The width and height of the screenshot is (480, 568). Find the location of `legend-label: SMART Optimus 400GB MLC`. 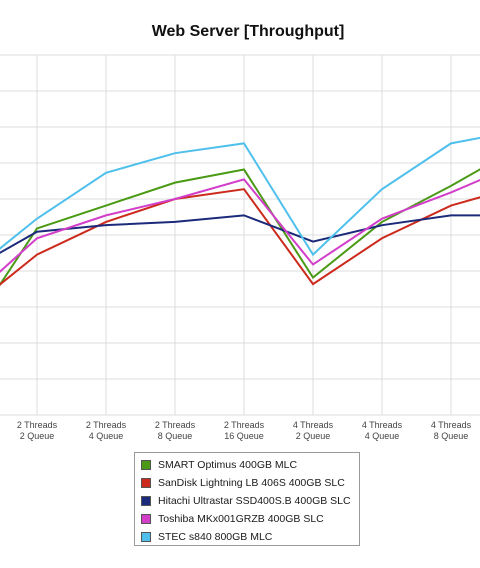

legend-label: SMART Optimus 400GB MLC is located at coordinates (228, 465).